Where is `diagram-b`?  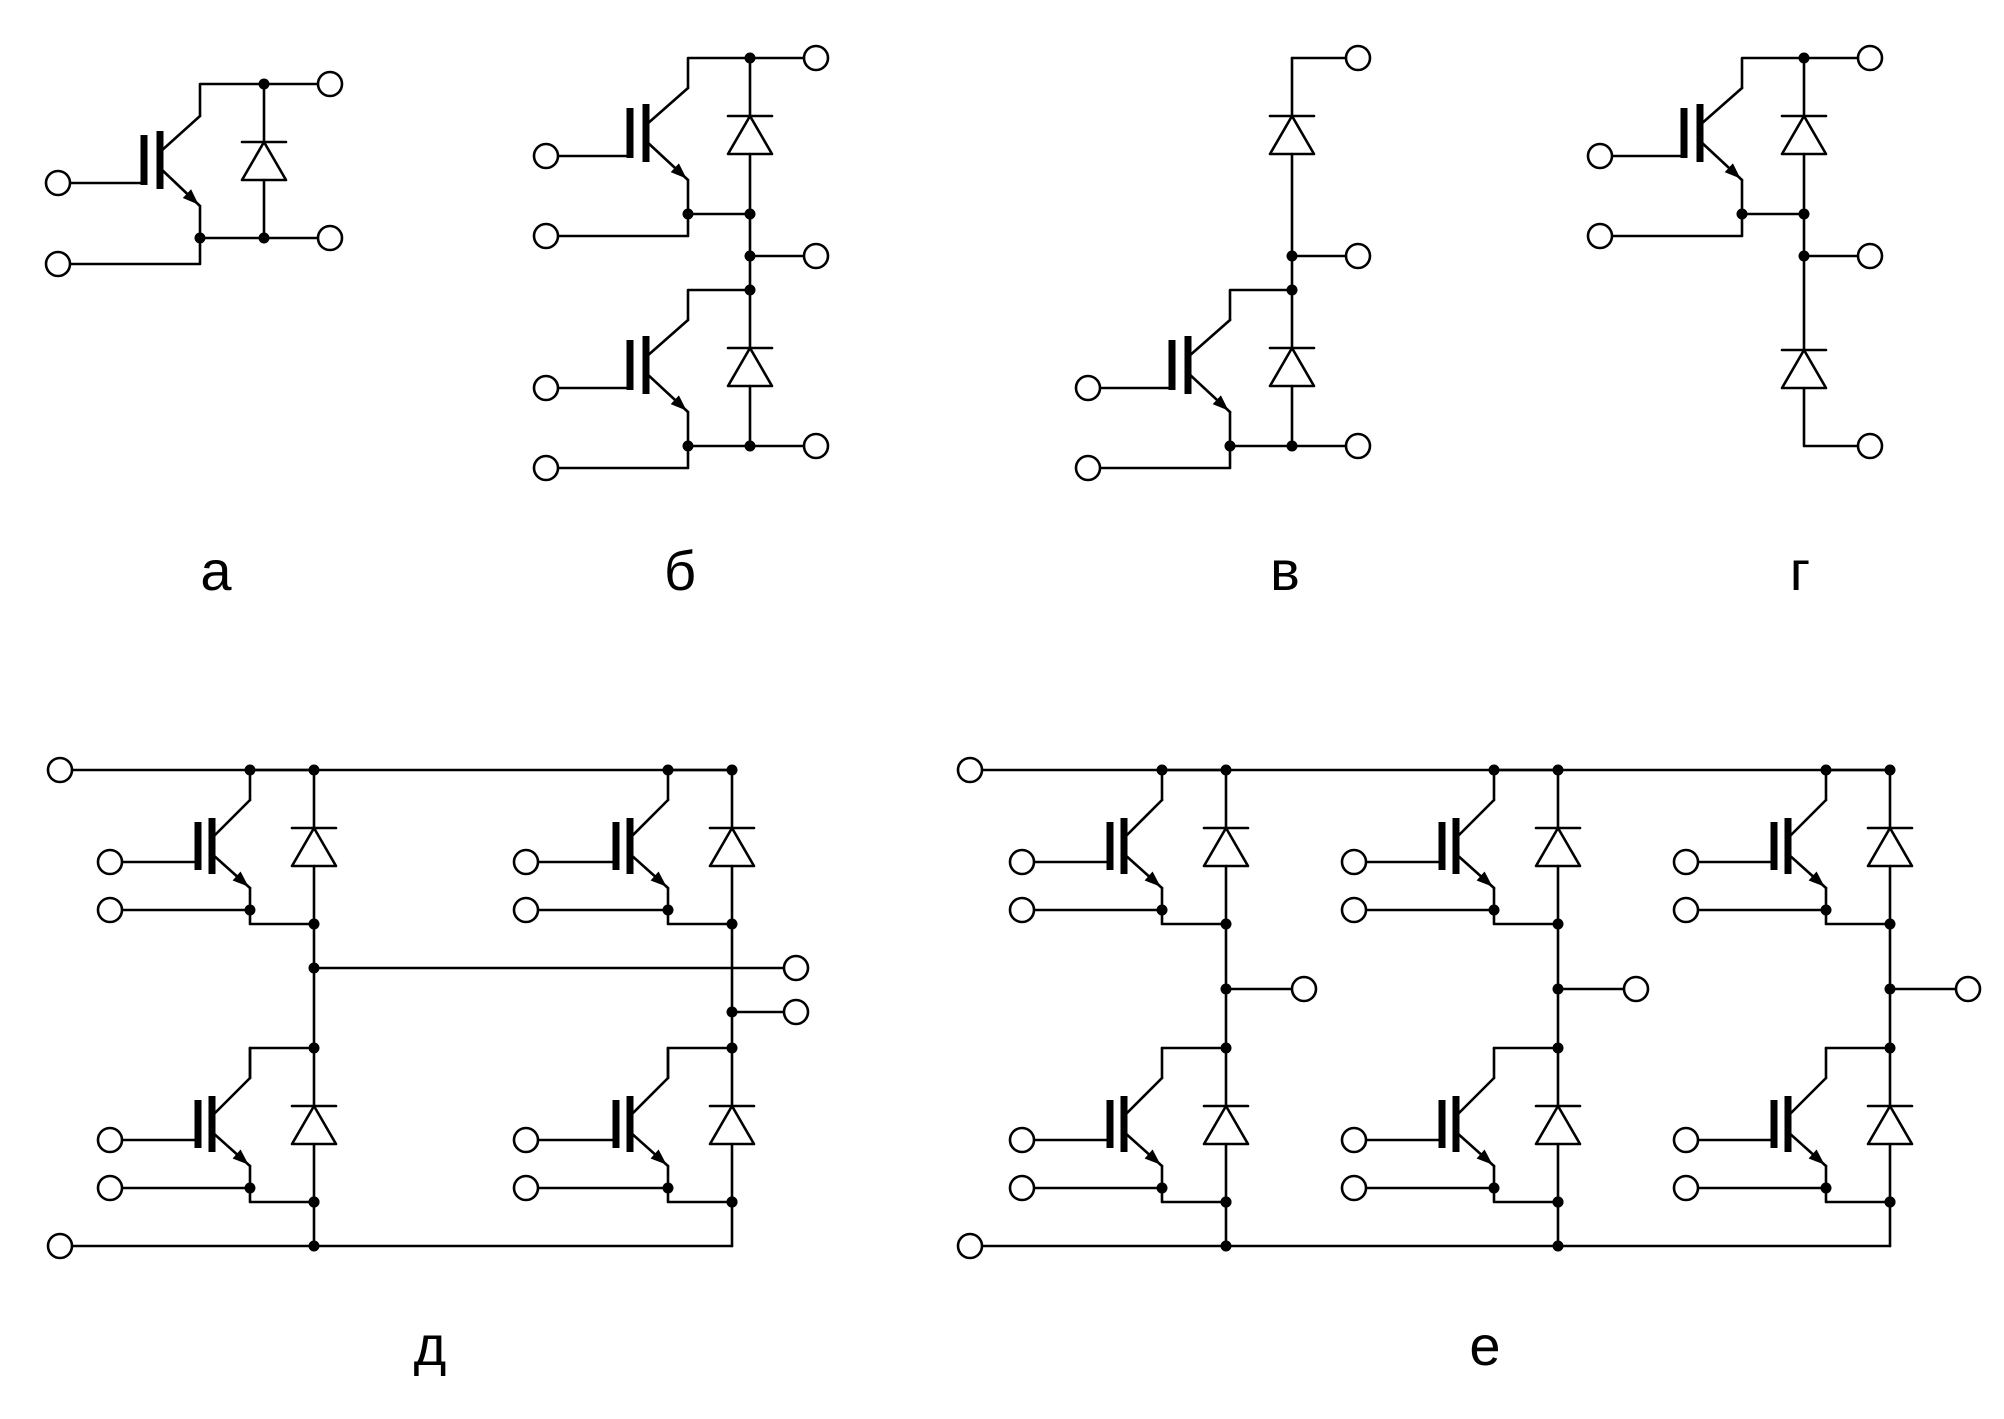 diagram-b is located at coordinates (681, 263).